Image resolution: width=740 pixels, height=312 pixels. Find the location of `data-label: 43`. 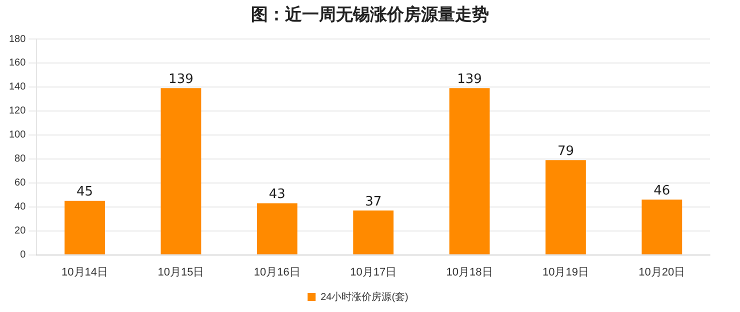

data-label: 43 is located at coordinates (277, 194).